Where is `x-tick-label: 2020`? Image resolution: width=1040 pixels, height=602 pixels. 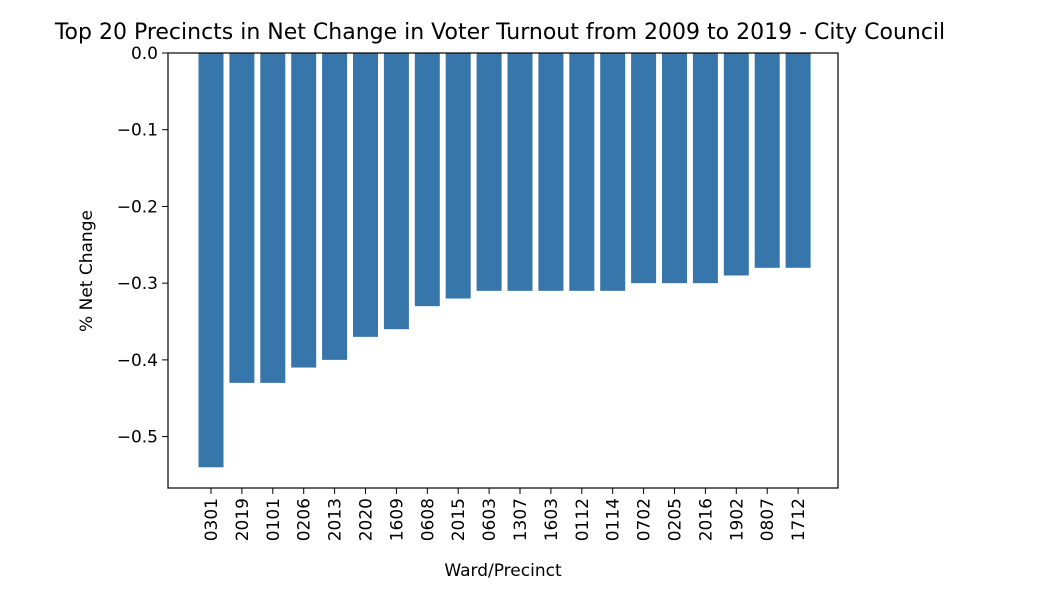 x-tick-label: 2020 is located at coordinates (367, 519).